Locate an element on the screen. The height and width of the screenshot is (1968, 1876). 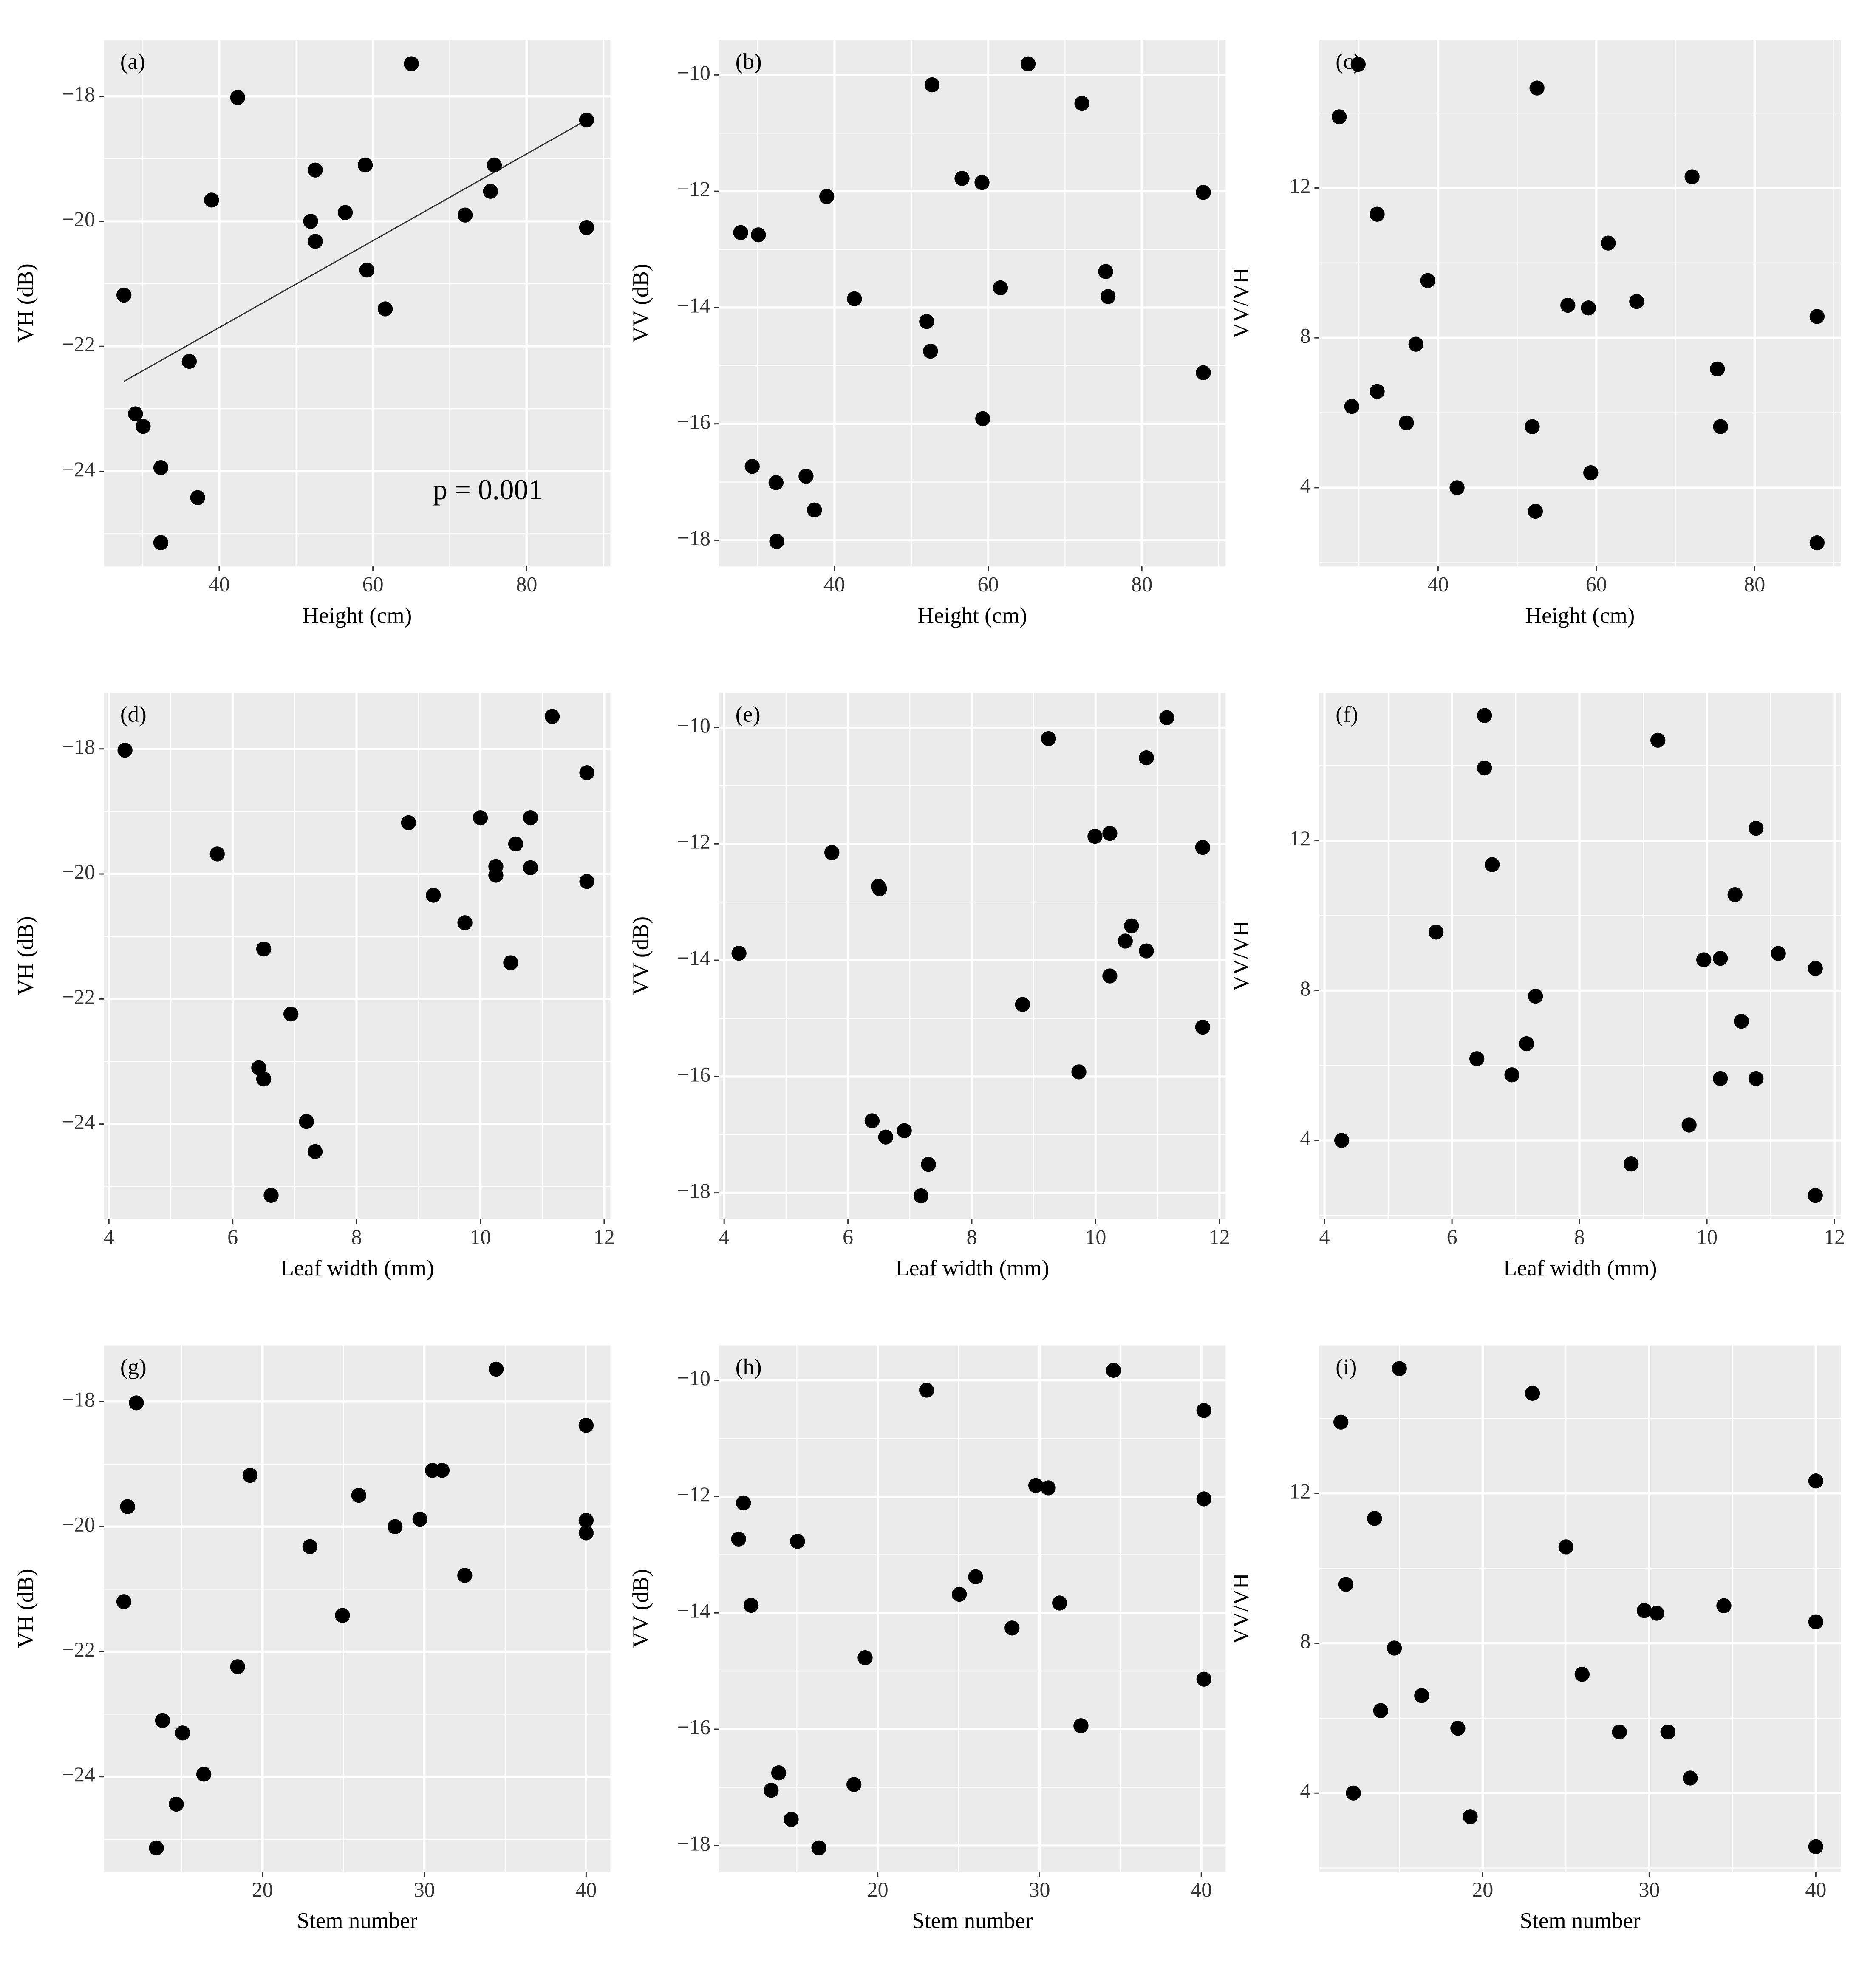
y-axis-label: VV (dB) is located at coordinates (641, 955).